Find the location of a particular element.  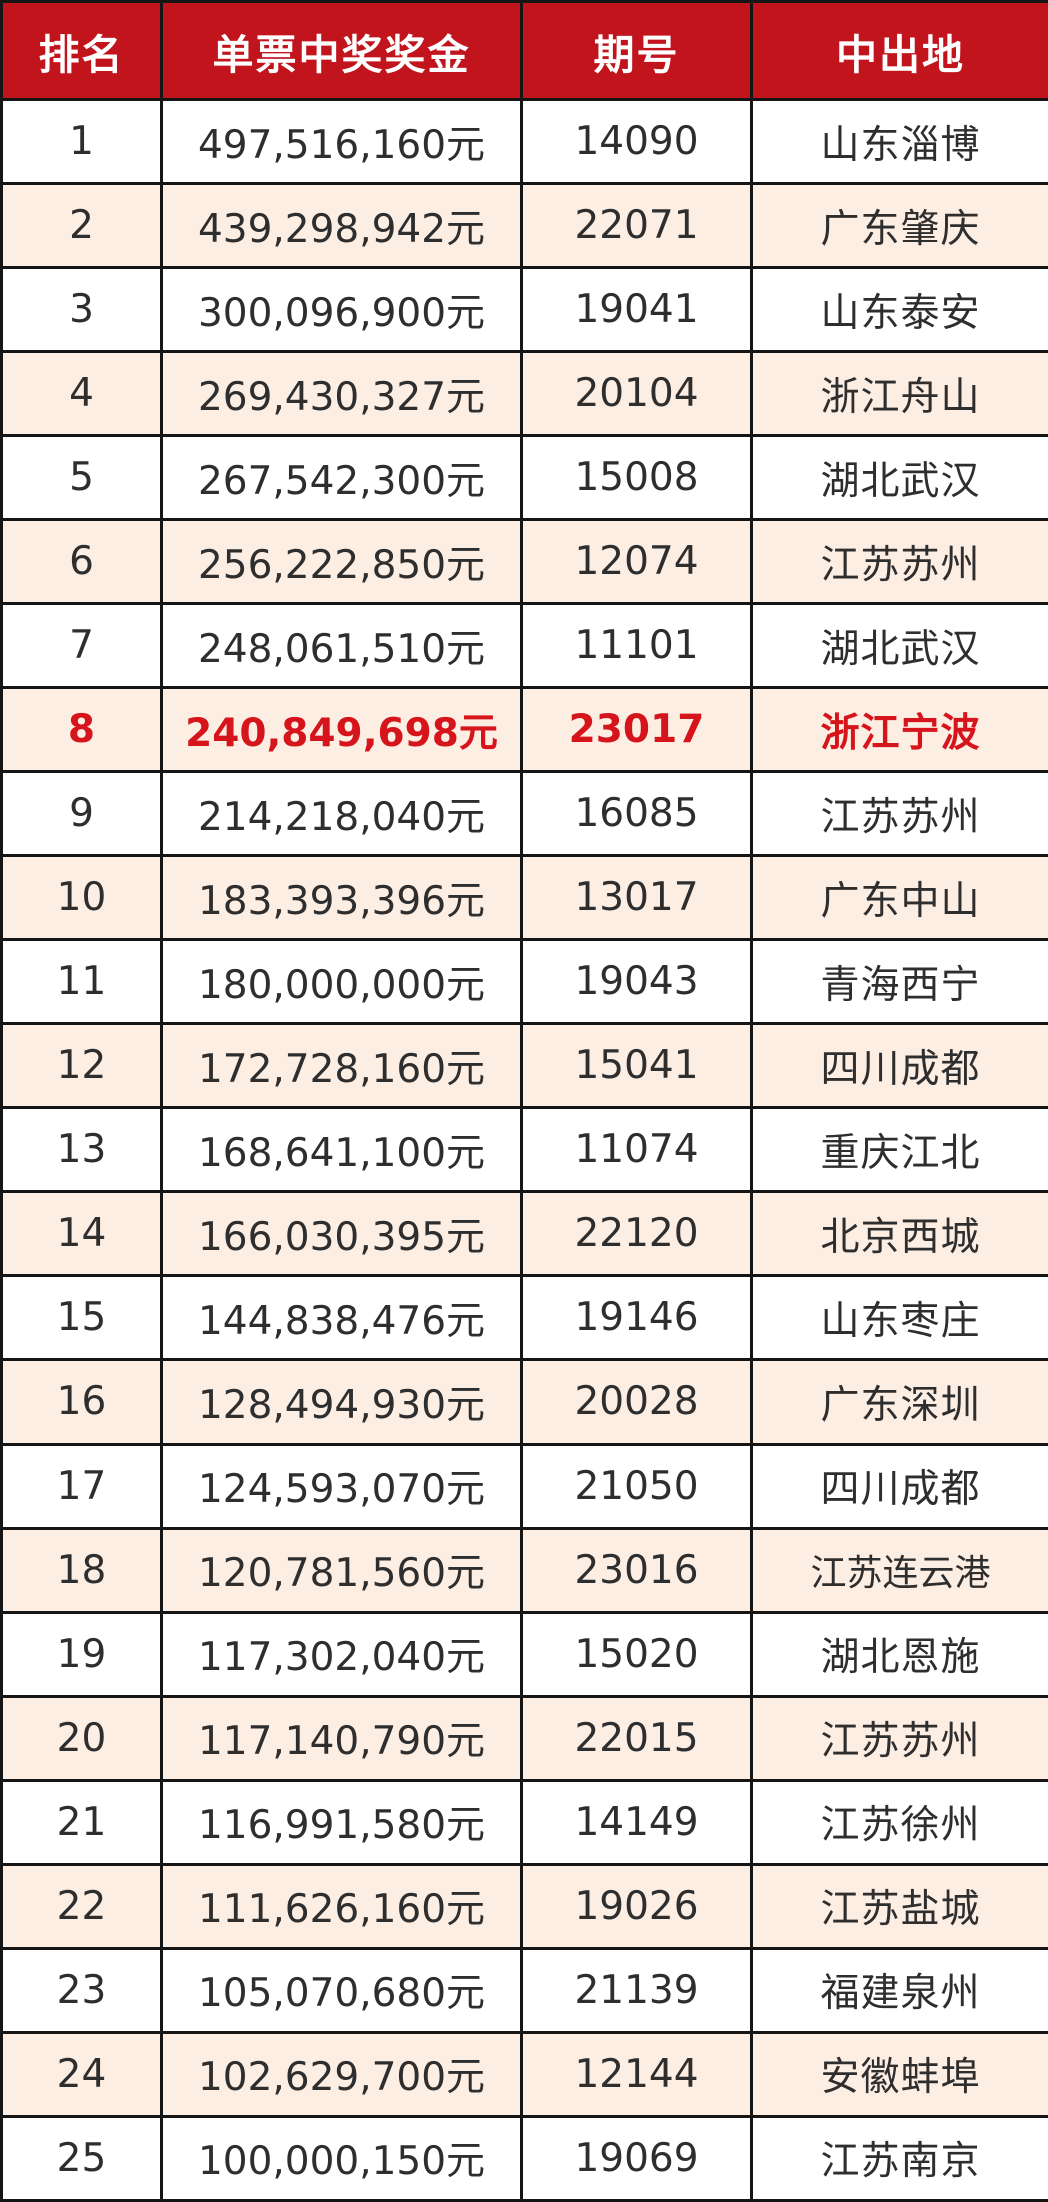

table-row: 15 144,838,476元 19146 山东枣庄 is located at coordinates (524, 1318).